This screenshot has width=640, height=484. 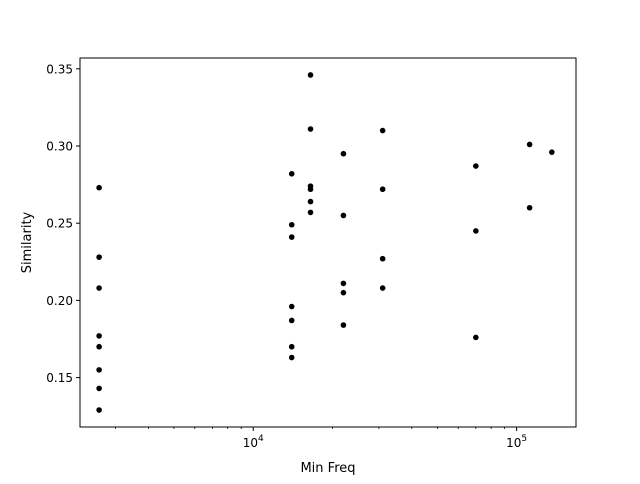 I want to click on x-tick-label-exponent: 5, so click(x=524, y=439).